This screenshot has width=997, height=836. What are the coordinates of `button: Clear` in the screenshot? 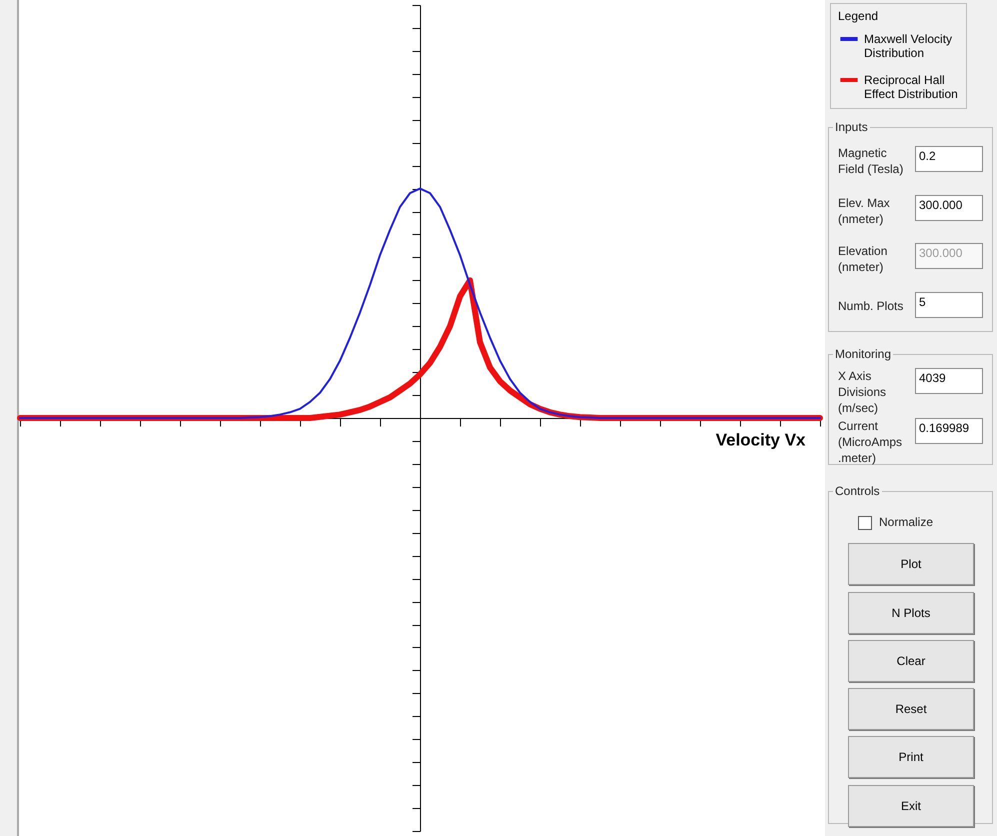 It's located at (911, 661).